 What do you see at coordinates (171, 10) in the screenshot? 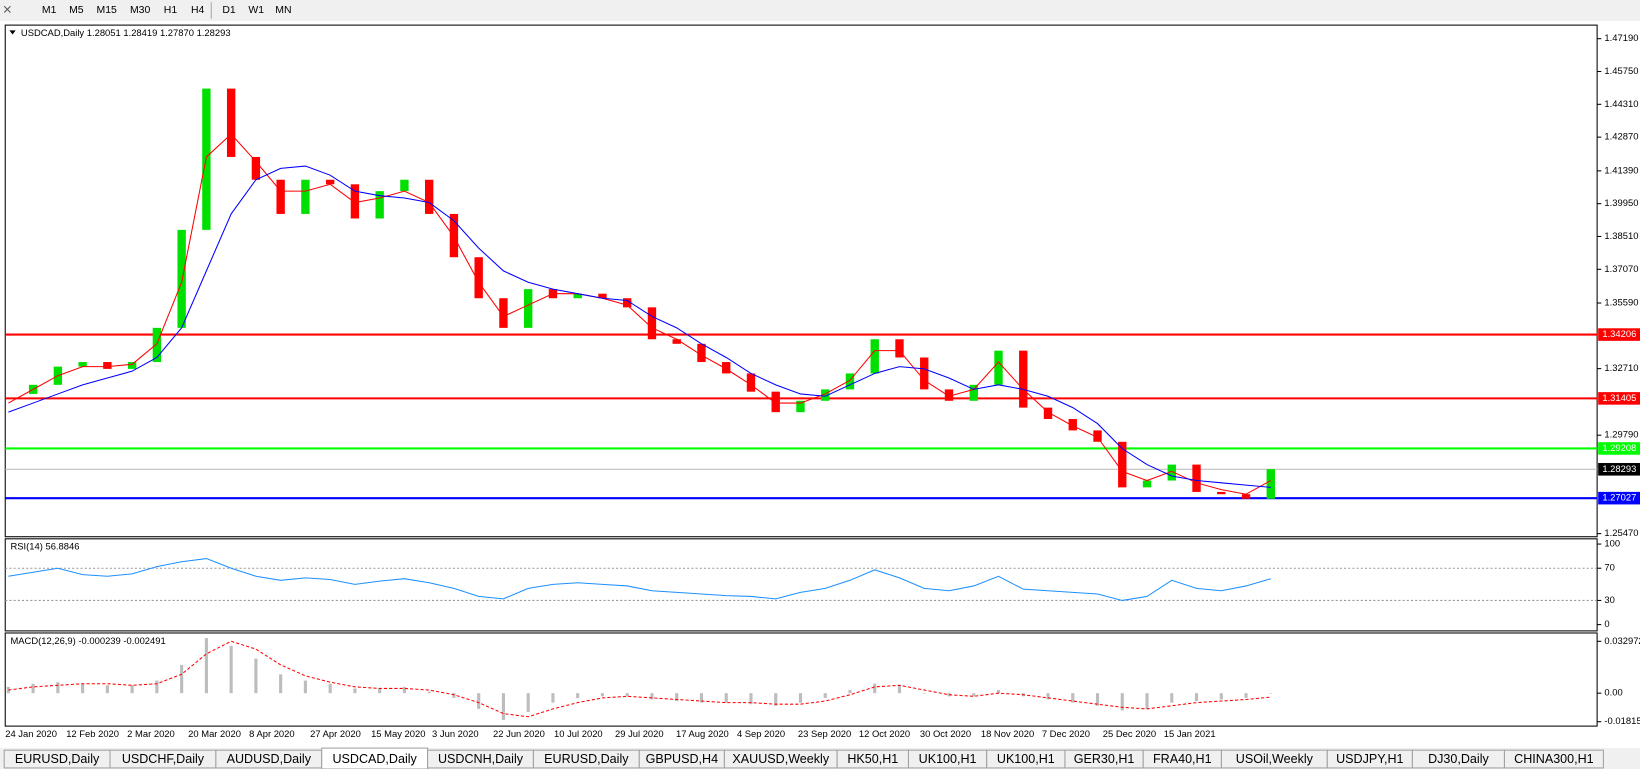
I see `timeframe-button: H1` at bounding box center [171, 10].